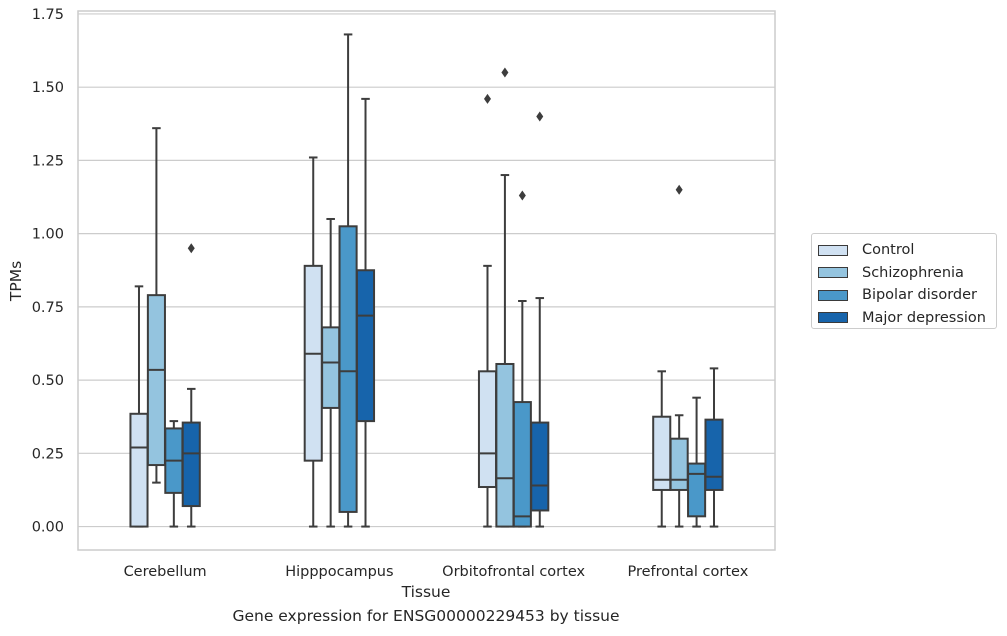  Describe the element at coordinates (888, 250) in the screenshot. I see `legend-label: Control` at that location.